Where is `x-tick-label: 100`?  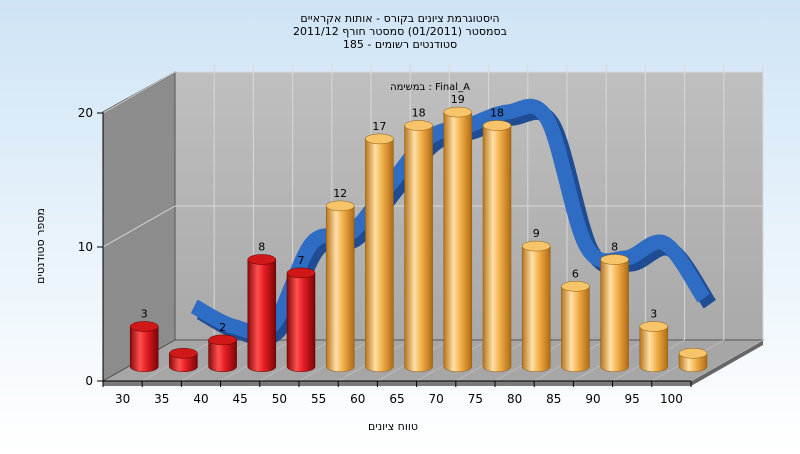
x-tick-label: 100 is located at coordinates (671, 399).